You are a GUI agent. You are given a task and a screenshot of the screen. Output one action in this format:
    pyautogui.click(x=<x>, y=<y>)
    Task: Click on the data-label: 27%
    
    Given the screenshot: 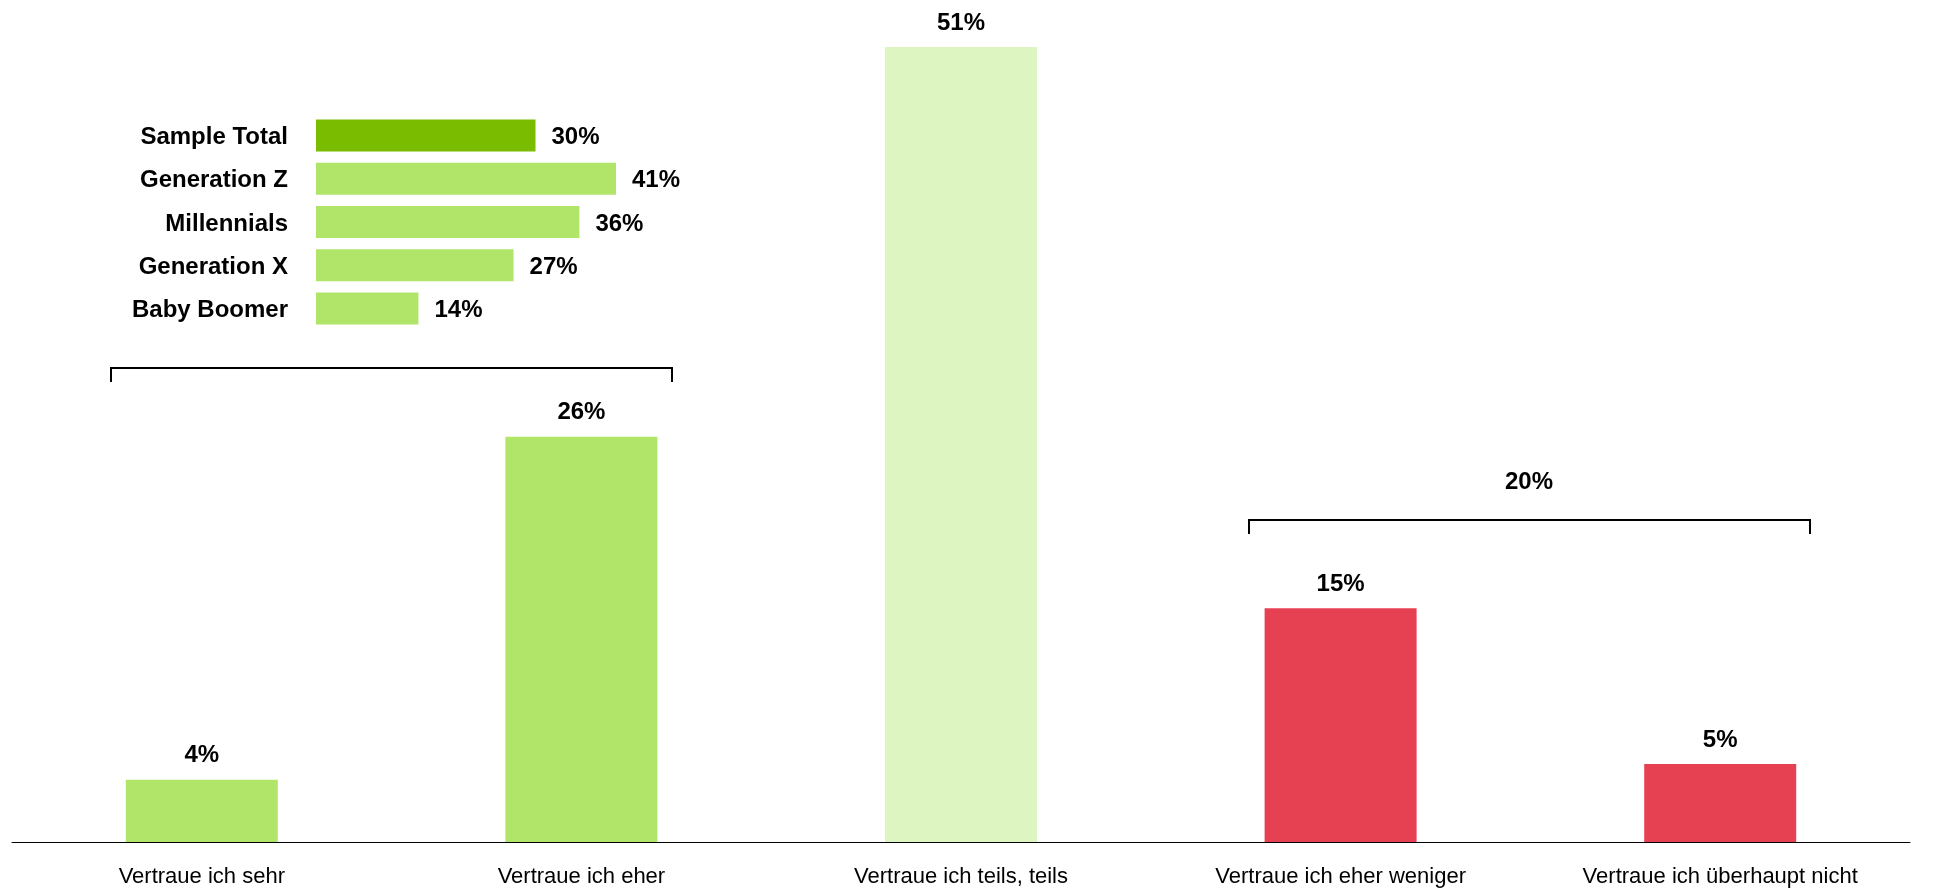 What is the action you would take?
    pyautogui.click(x=553, y=265)
    